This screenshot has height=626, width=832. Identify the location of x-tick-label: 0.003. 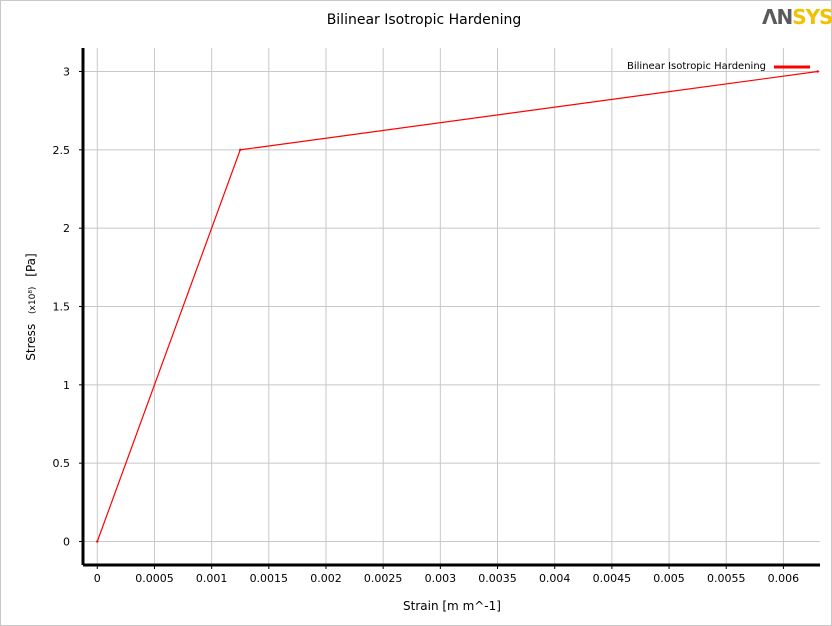
(441, 578).